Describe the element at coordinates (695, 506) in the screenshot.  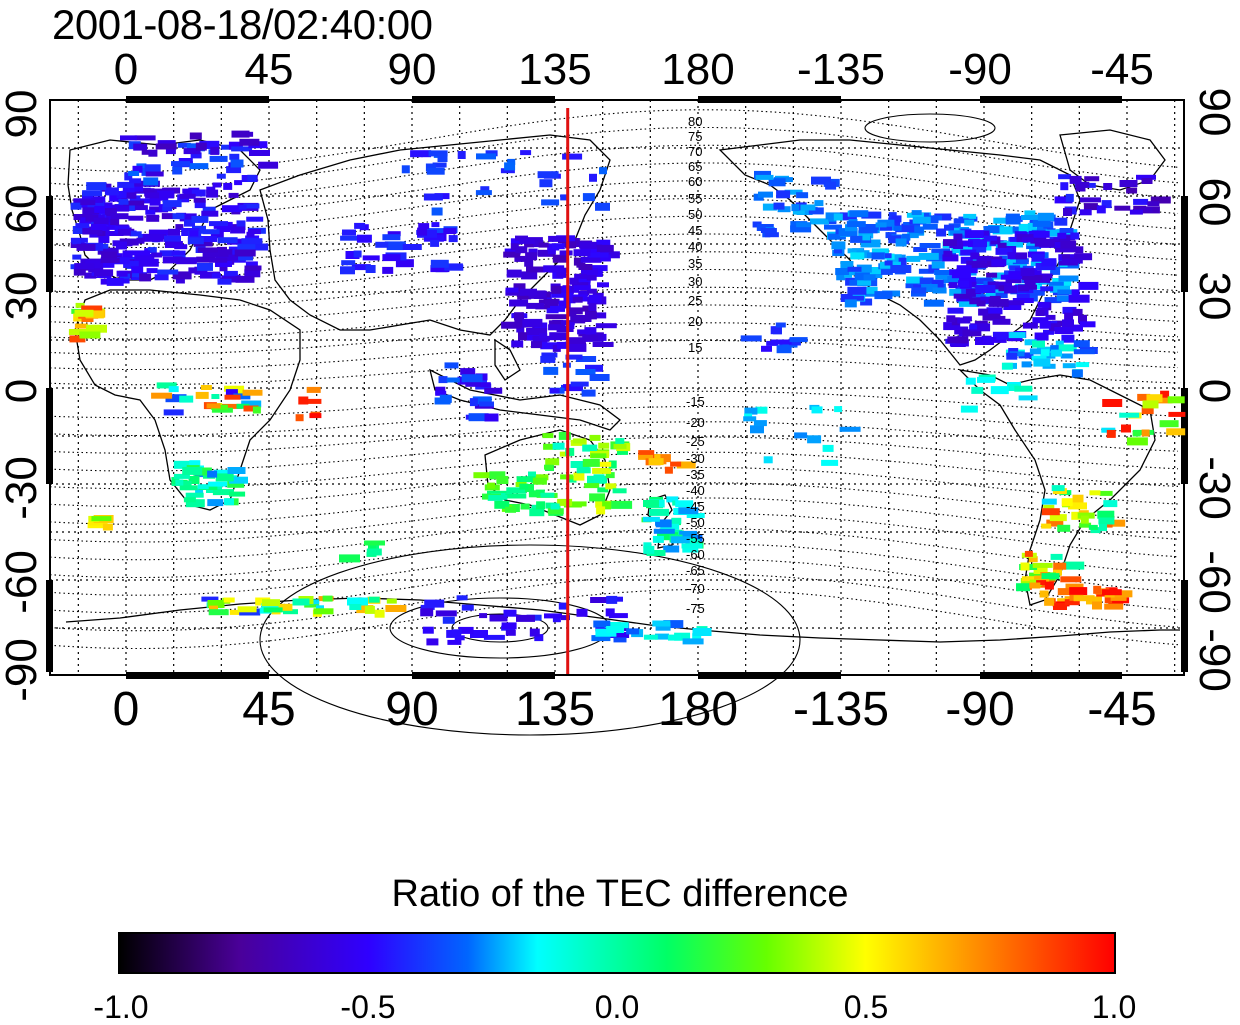
I see `contour-label: -45` at that location.